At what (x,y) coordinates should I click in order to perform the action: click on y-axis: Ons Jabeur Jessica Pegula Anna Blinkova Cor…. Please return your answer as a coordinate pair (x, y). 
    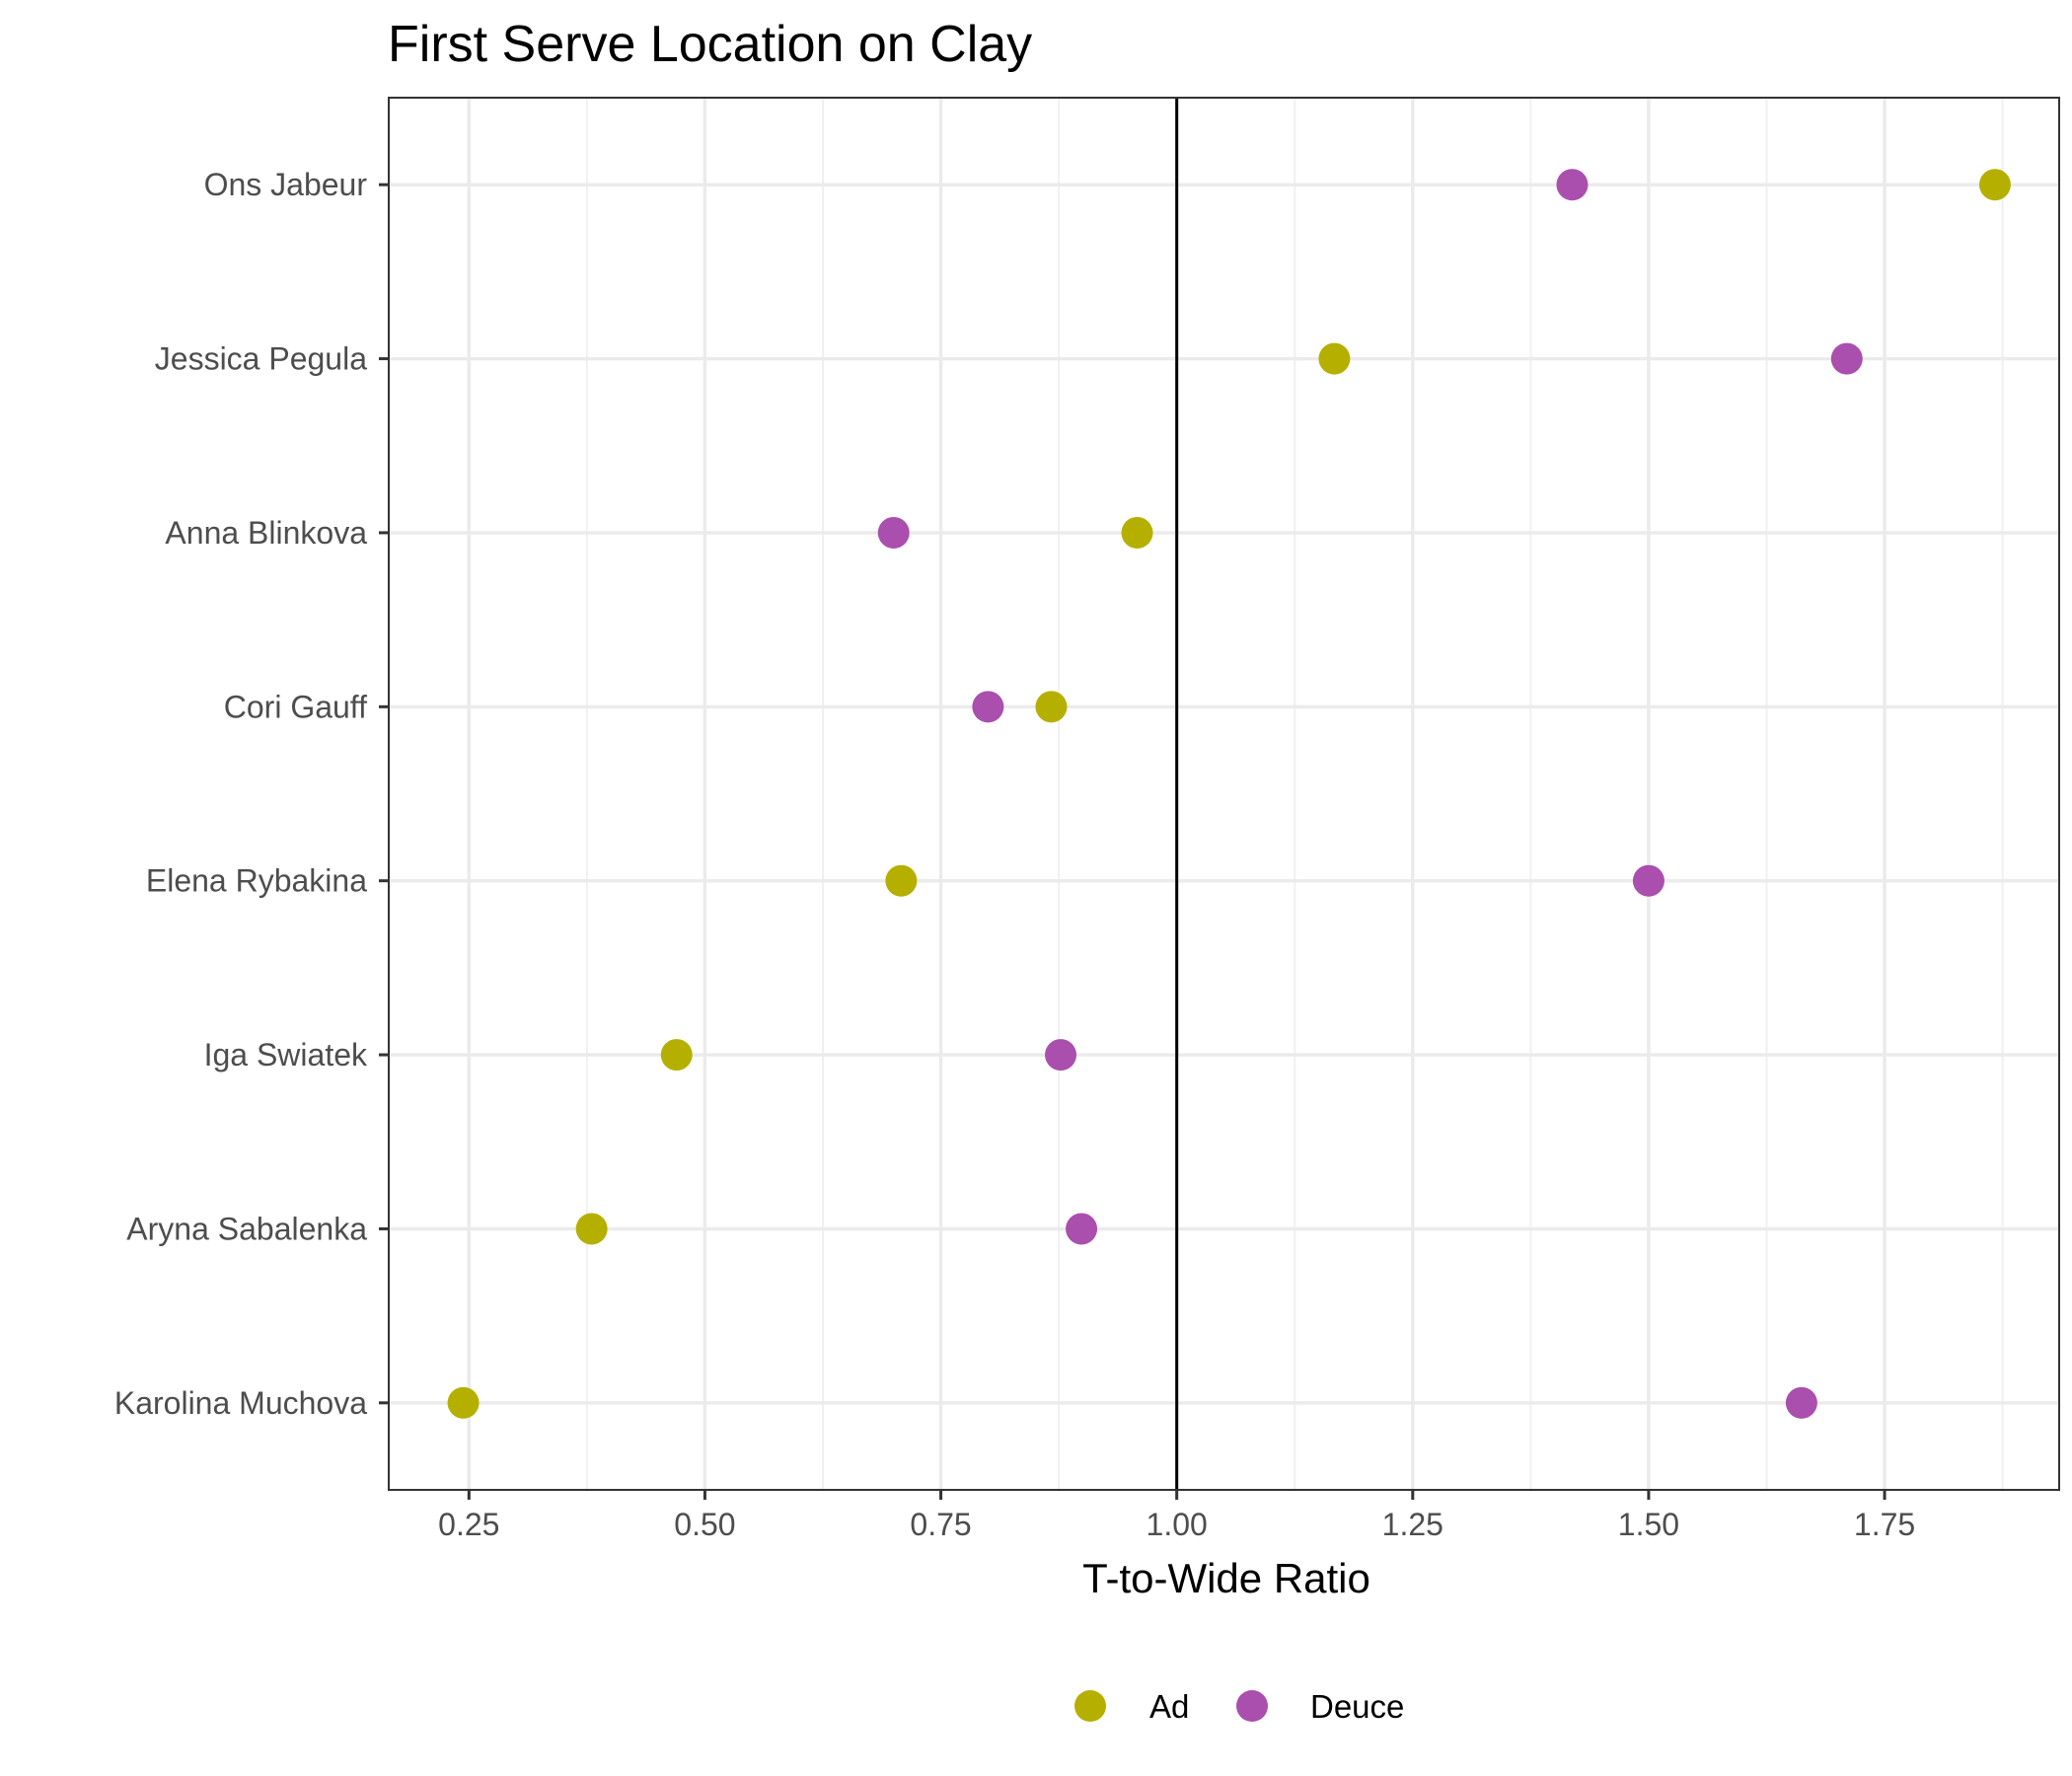
    Looking at the image, I should click on (252, 794).